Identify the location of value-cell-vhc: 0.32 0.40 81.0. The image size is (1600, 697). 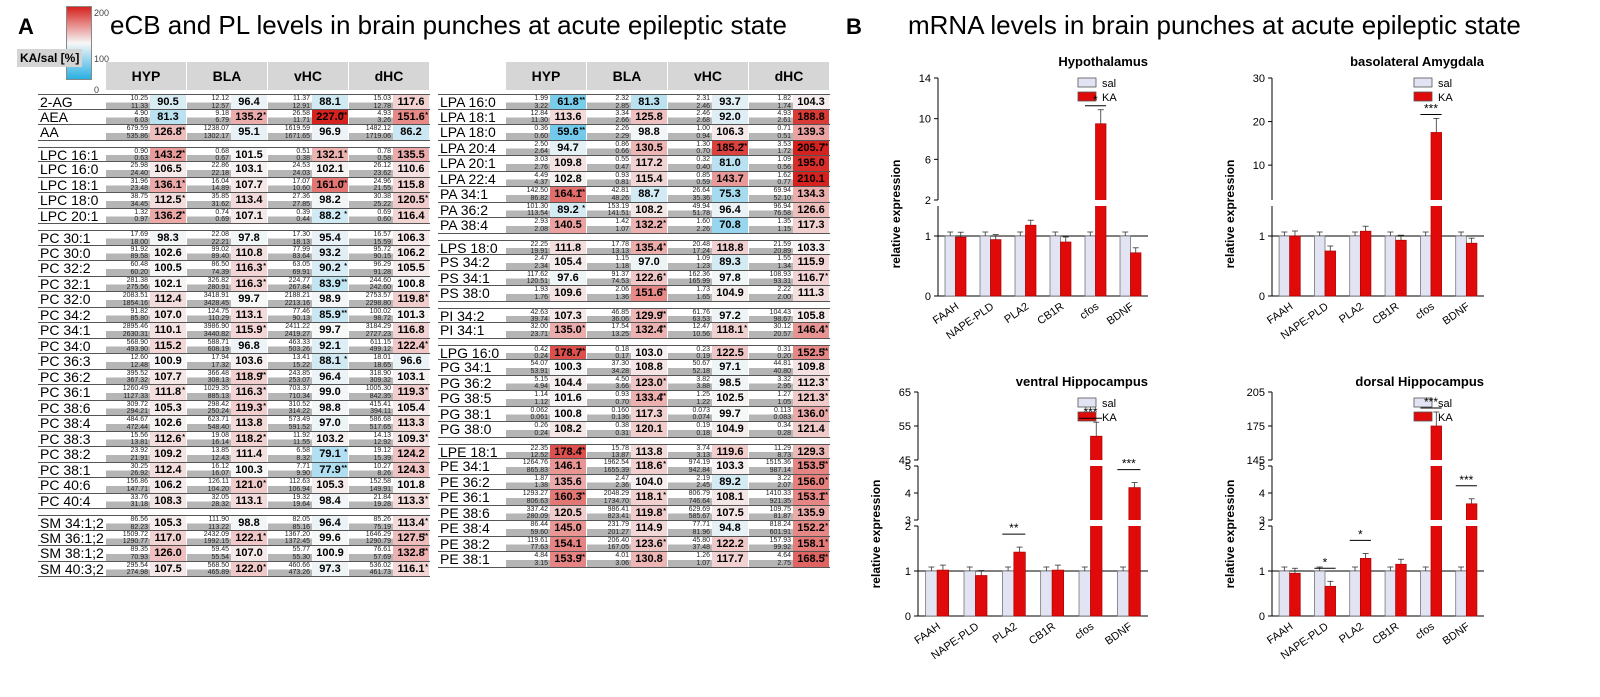
(708, 163).